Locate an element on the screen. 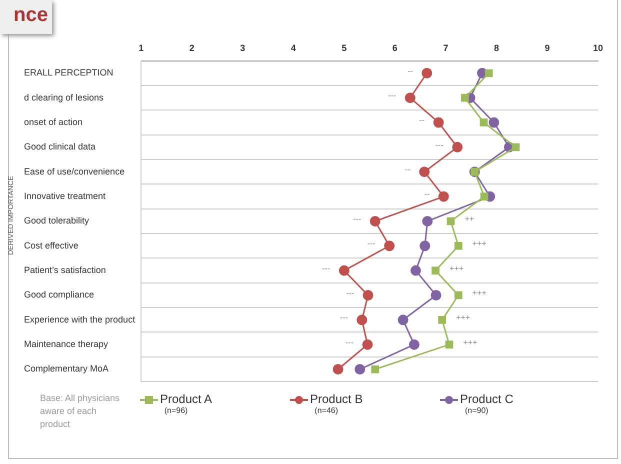 The height and width of the screenshot is (464, 621). y-tick-label: Experience with the product is located at coordinates (80, 319).